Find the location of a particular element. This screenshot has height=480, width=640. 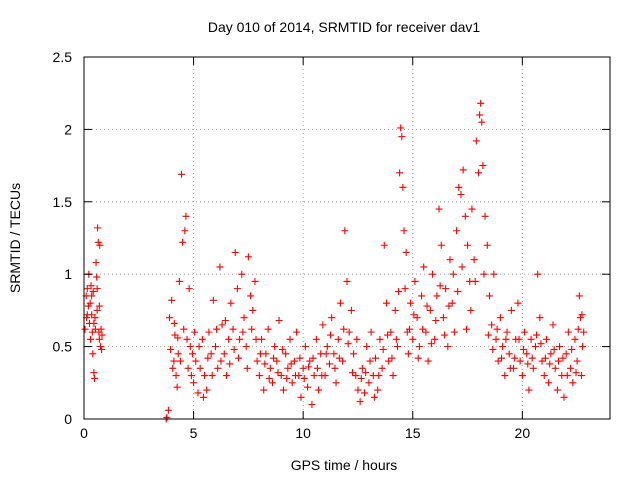

y-axis-label: SRMTID / TECUs is located at coordinates (15, 238).